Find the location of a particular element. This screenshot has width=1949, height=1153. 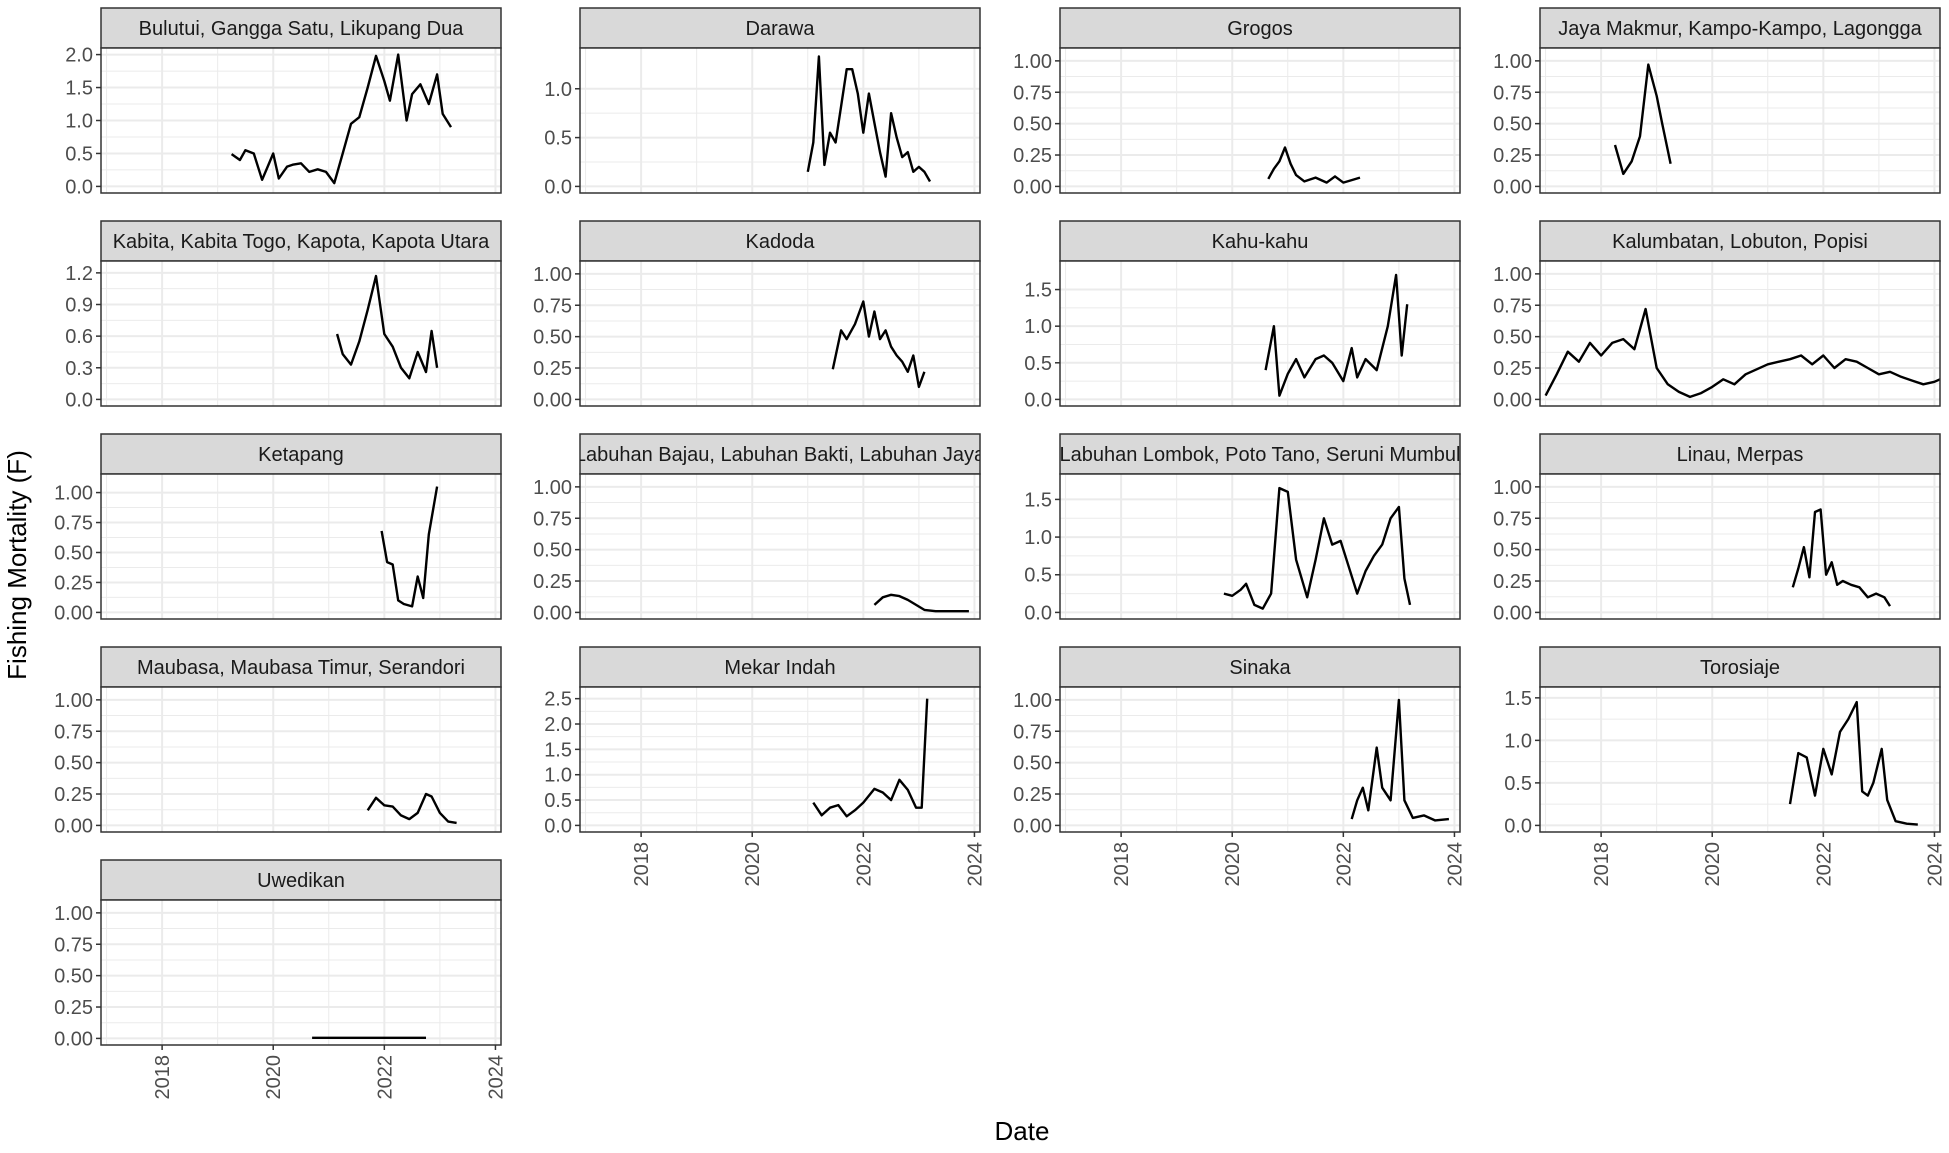

facet-title: Bulutui, Gangga Satu, Likupang Dua is located at coordinates (302, 29).